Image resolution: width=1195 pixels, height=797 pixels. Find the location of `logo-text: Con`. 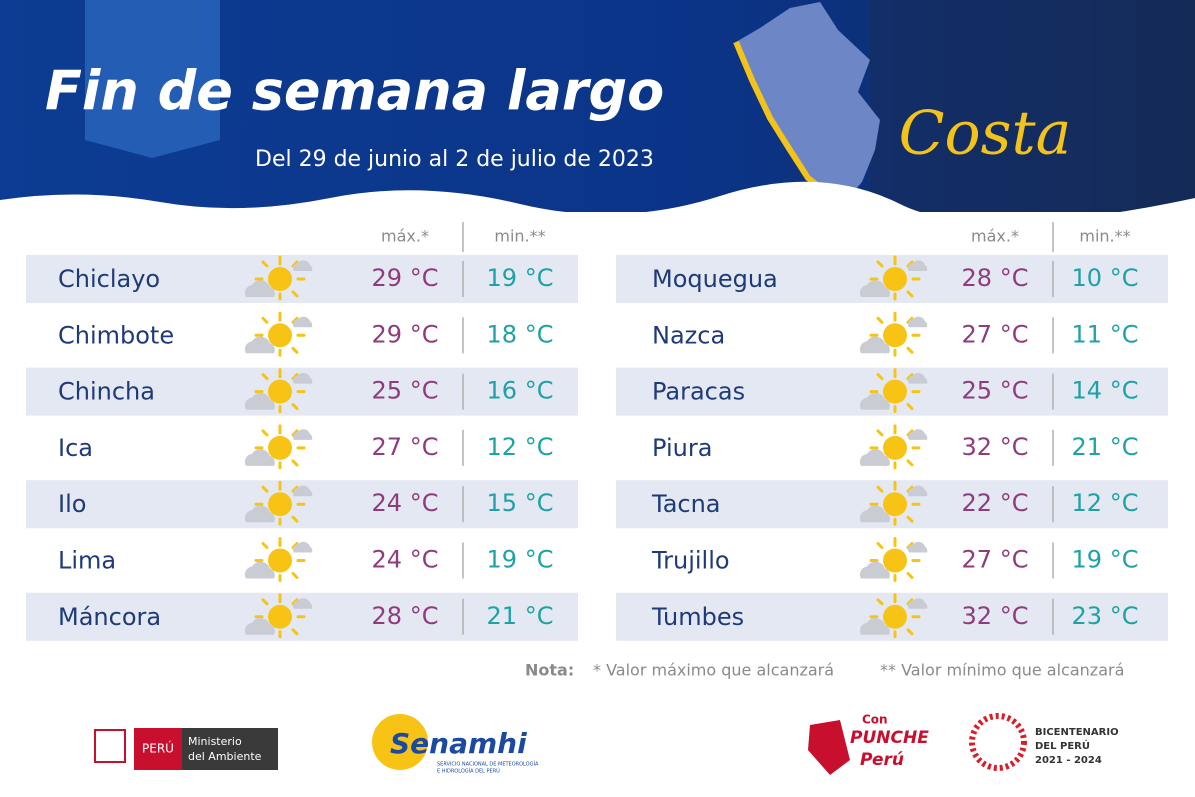

logo-text: Con is located at coordinates (875, 720).